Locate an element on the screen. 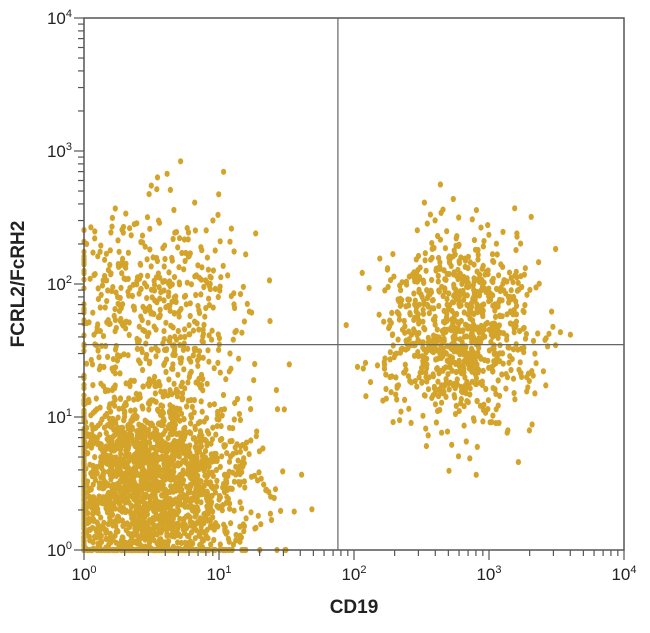  y-tick-label: 101 is located at coordinates (59, 417).